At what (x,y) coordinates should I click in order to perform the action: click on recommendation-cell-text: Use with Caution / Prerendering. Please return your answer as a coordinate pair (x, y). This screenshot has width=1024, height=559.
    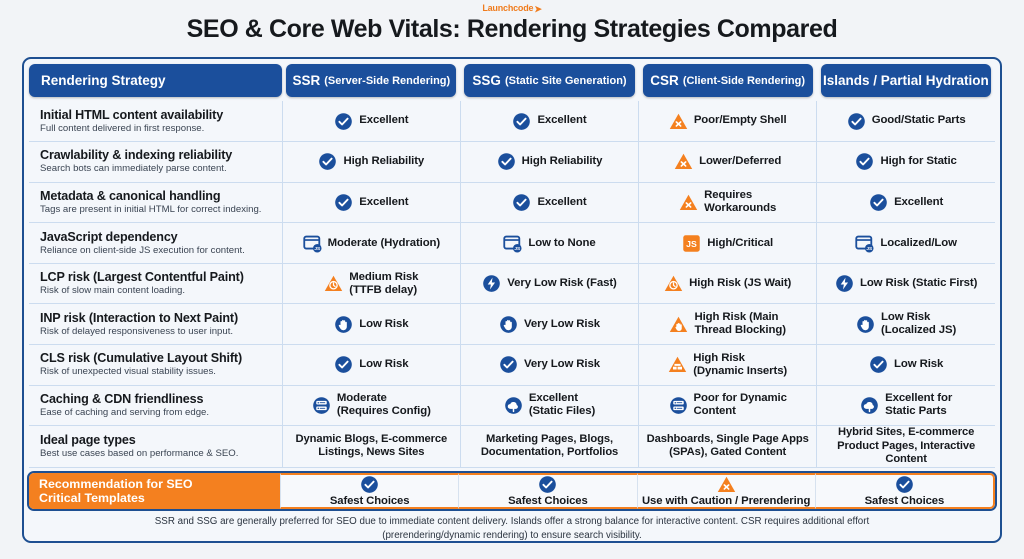
    Looking at the image, I should click on (726, 500).